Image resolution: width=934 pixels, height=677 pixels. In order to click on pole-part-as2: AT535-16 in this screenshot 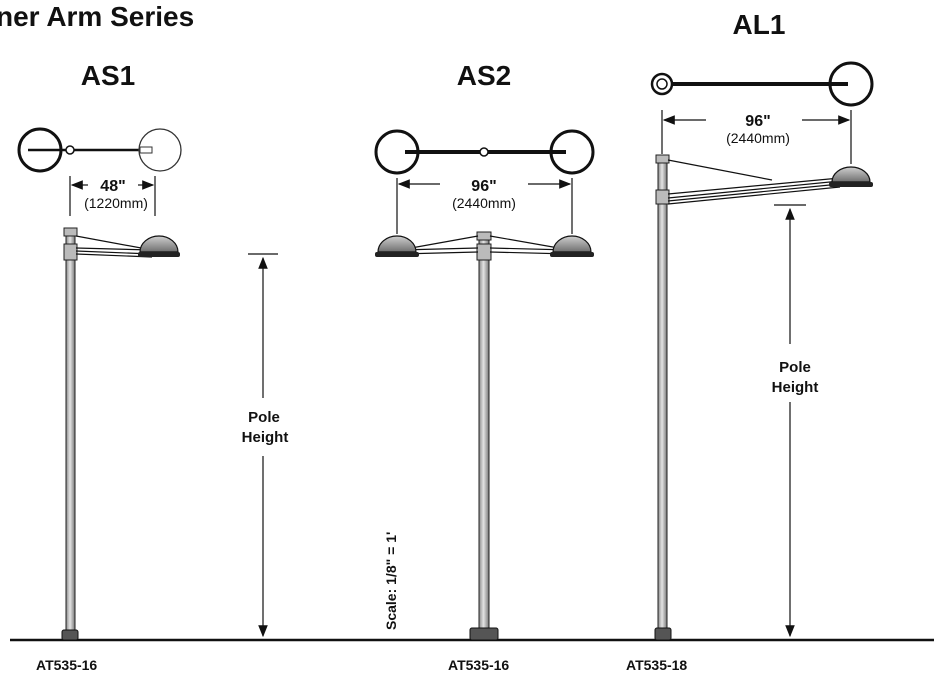, I will do `click(478, 665)`.